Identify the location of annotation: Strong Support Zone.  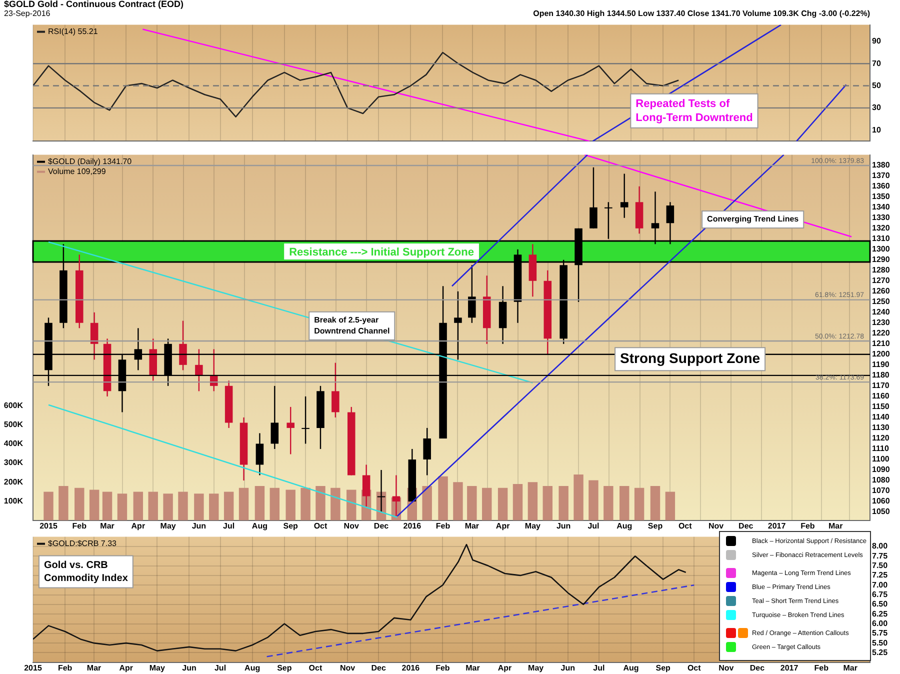
(690, 358).